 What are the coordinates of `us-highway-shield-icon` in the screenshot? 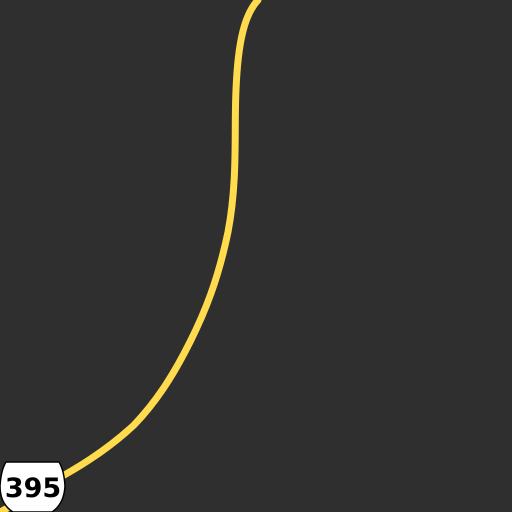 It's located at (33, 486).